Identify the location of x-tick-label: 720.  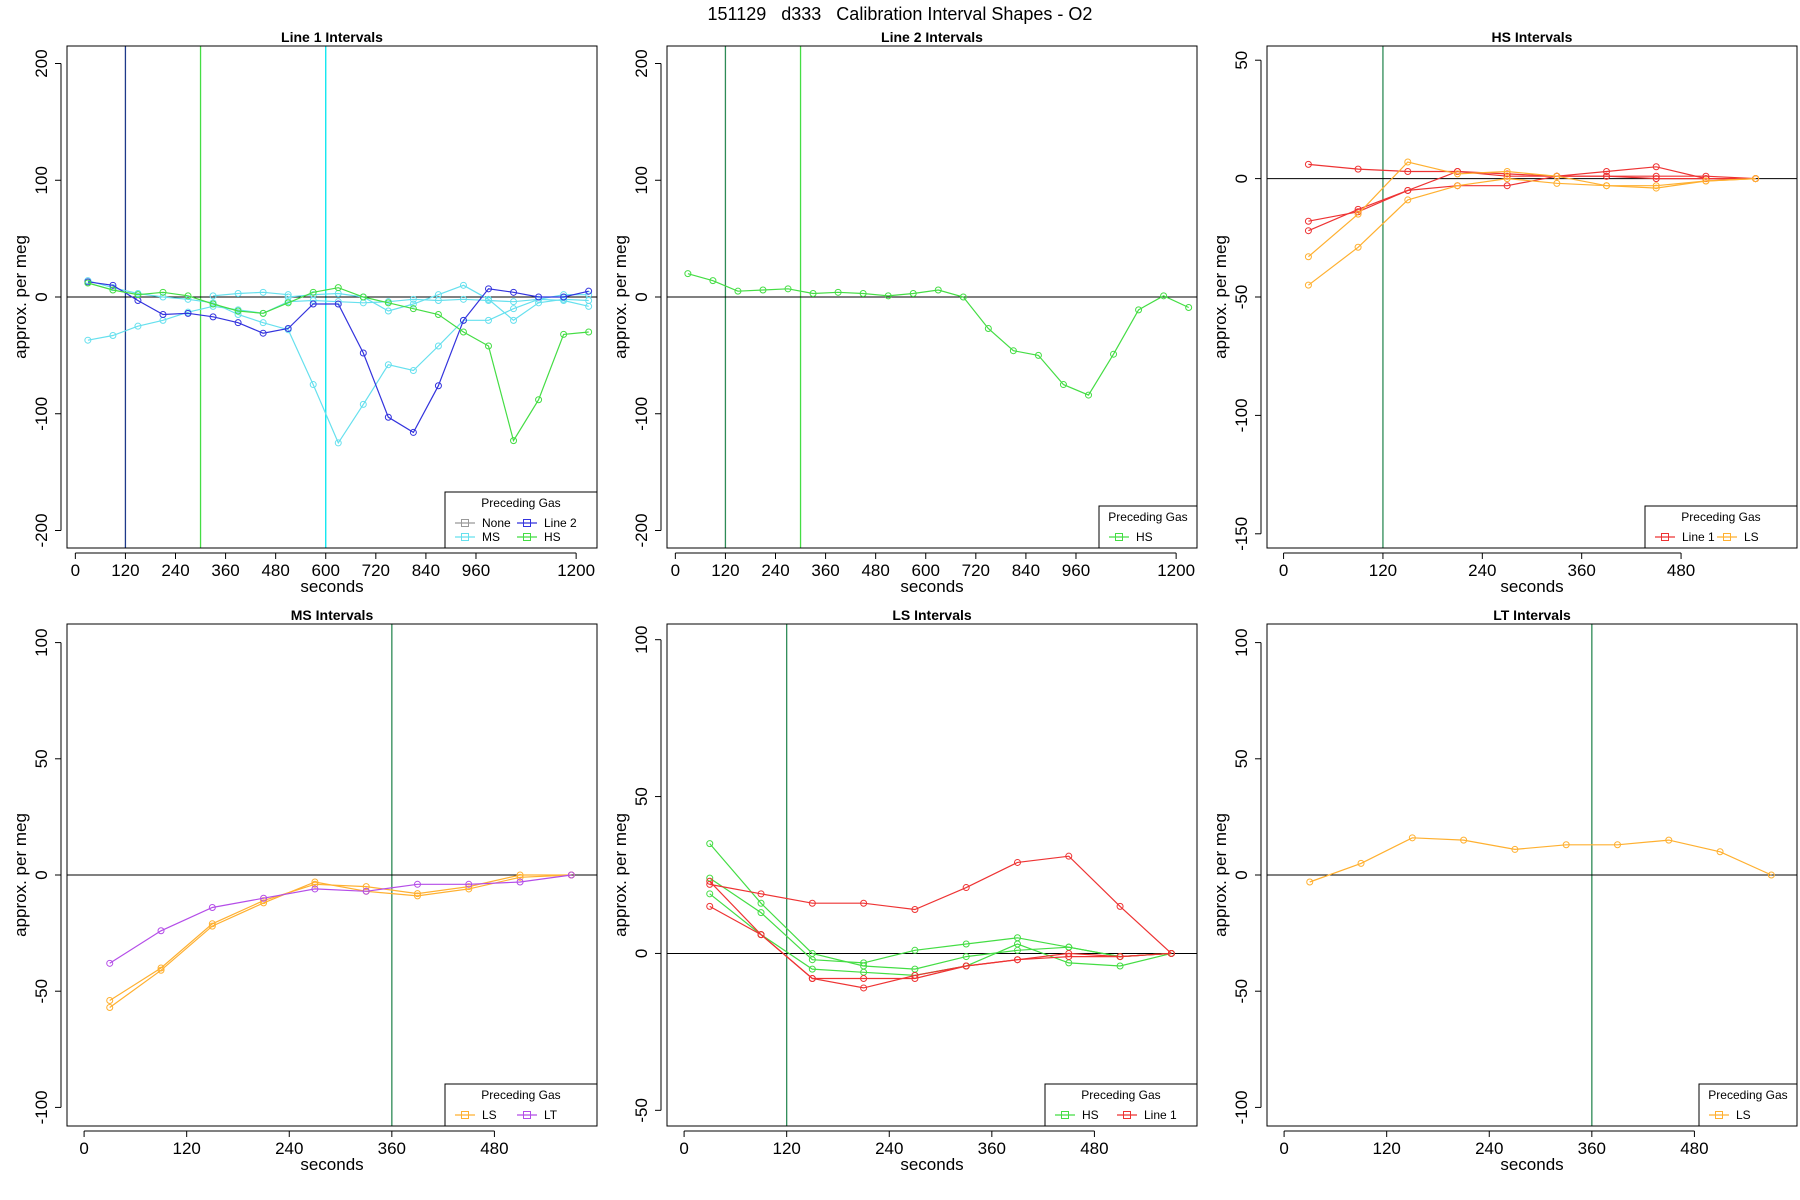
(376, 570).